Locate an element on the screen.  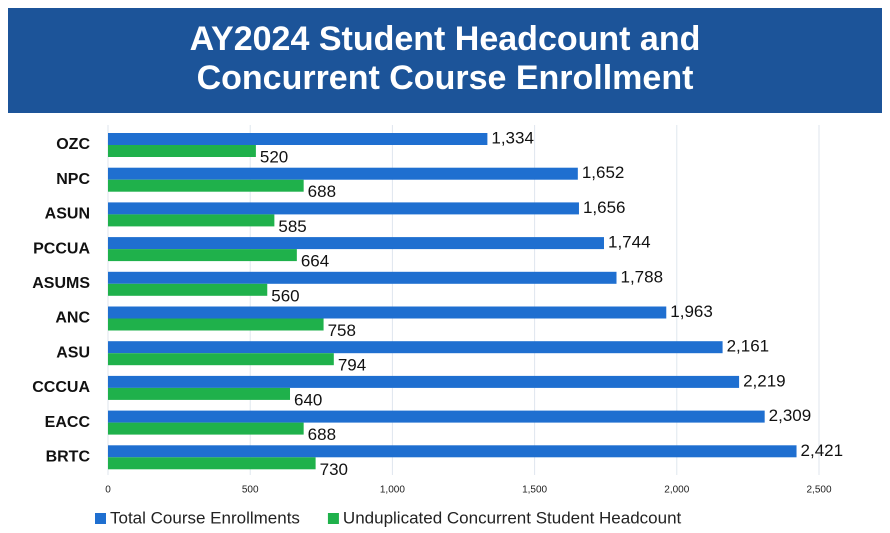
x-tick-label: 500 is located at coordinates (250, 490).